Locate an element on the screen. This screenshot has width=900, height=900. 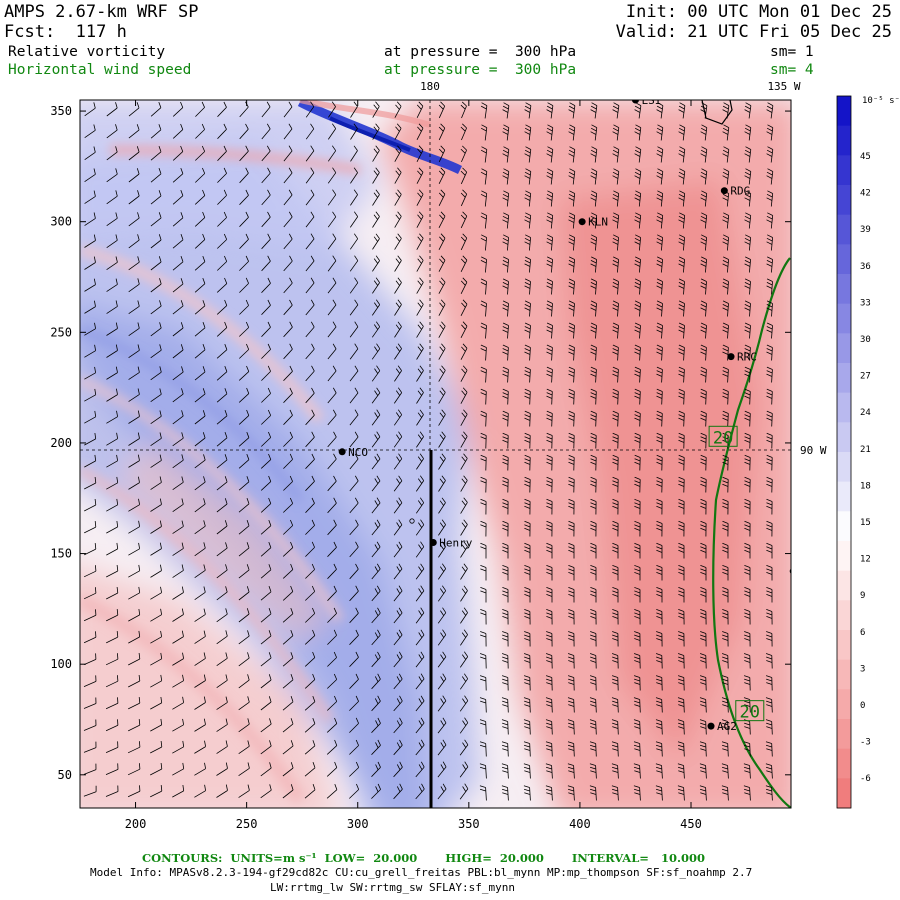
colorbar-label: 45 is located at coordinates (865, 157).